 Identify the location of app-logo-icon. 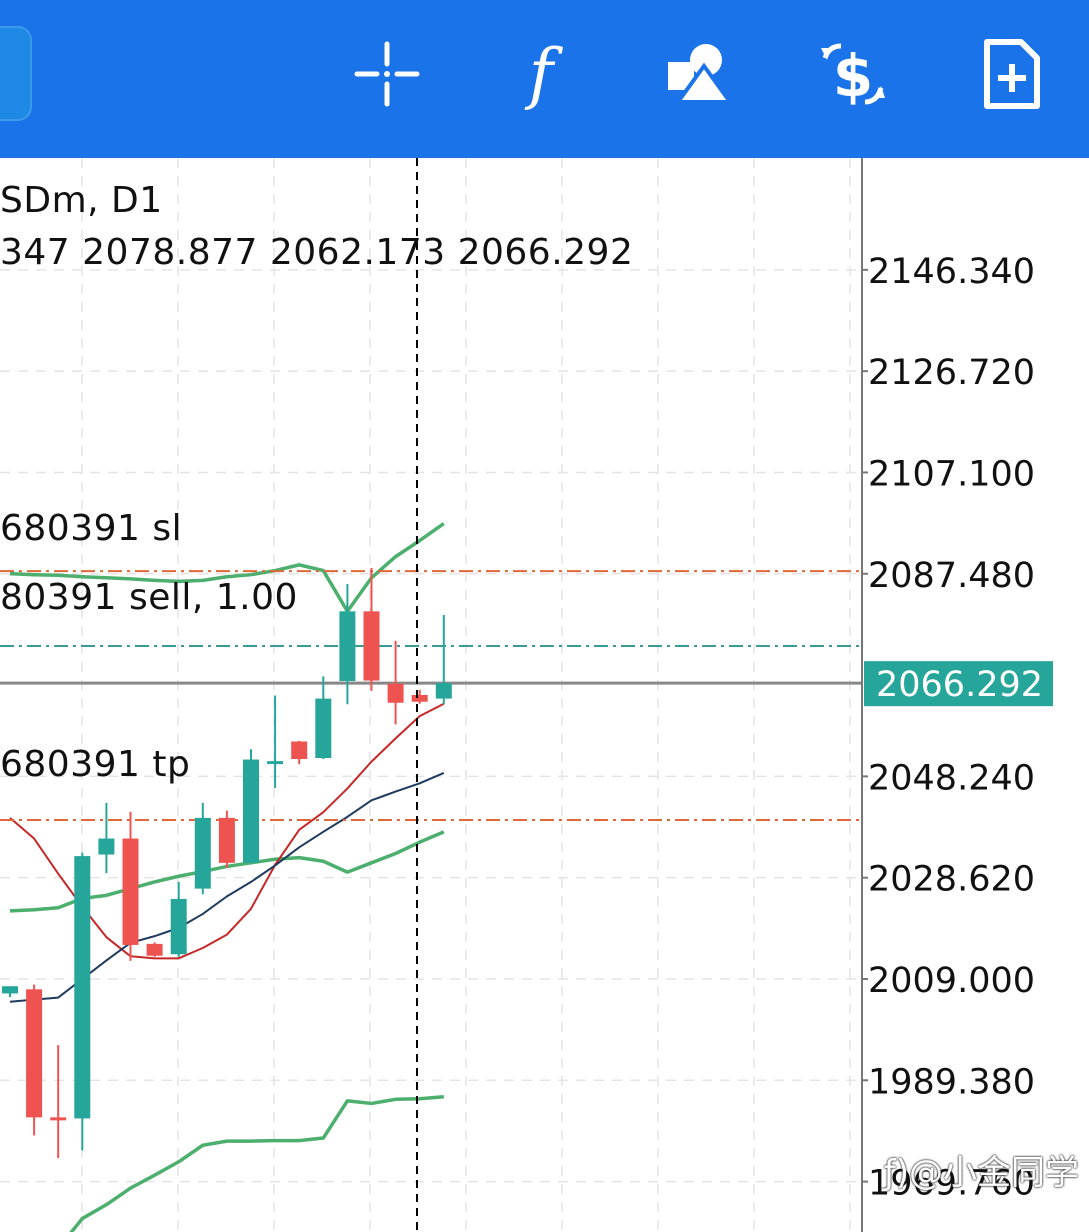
(16, 73).